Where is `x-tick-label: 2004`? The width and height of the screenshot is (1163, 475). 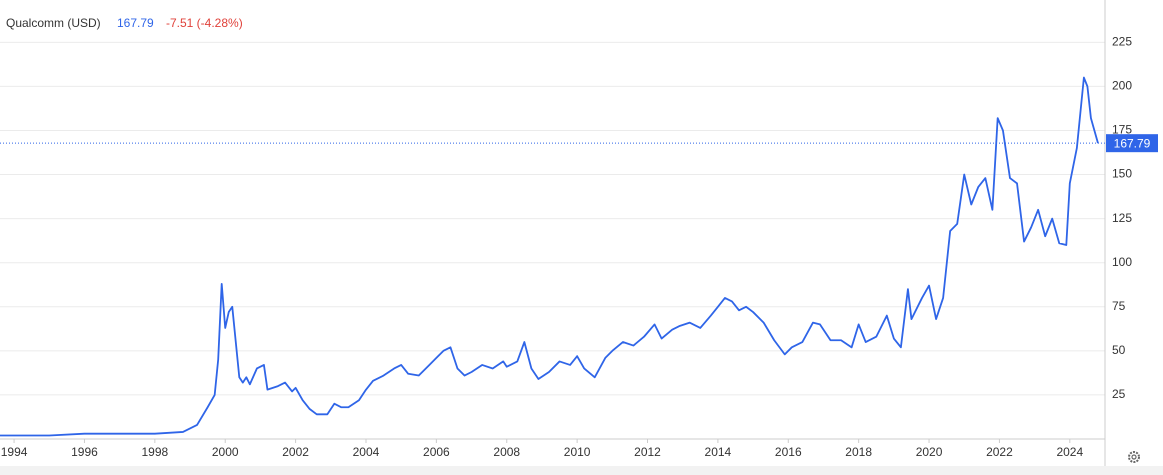
x-tick-label: 2004 is located at coordinates (366, 452).